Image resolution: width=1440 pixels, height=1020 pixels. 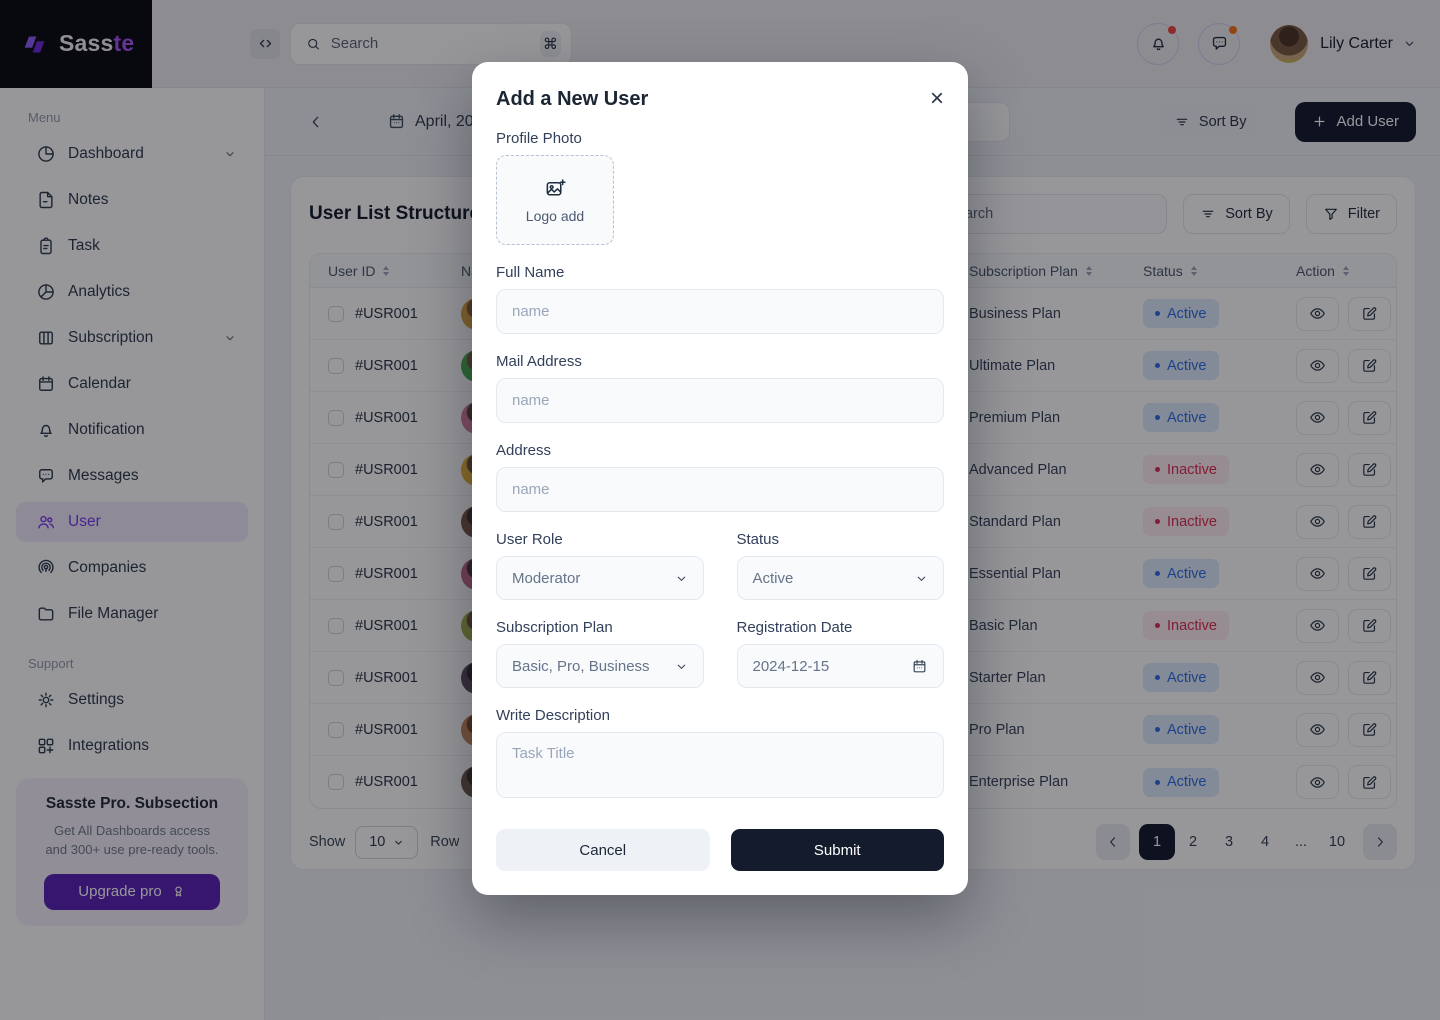 What do you see at coordinates (936, 98) in the screenshot?
I see `close-icon: ×` at bounding box center [936, 98].